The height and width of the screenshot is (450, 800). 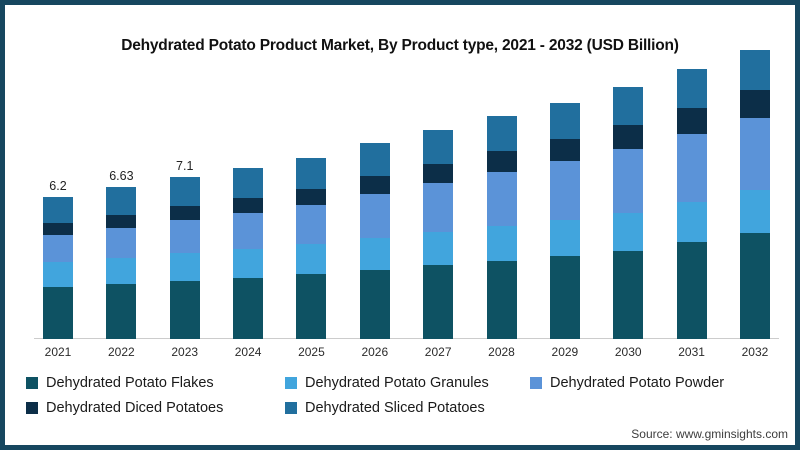 I want to click on bar-segment-powder-2024, so click(x=248, y=231).